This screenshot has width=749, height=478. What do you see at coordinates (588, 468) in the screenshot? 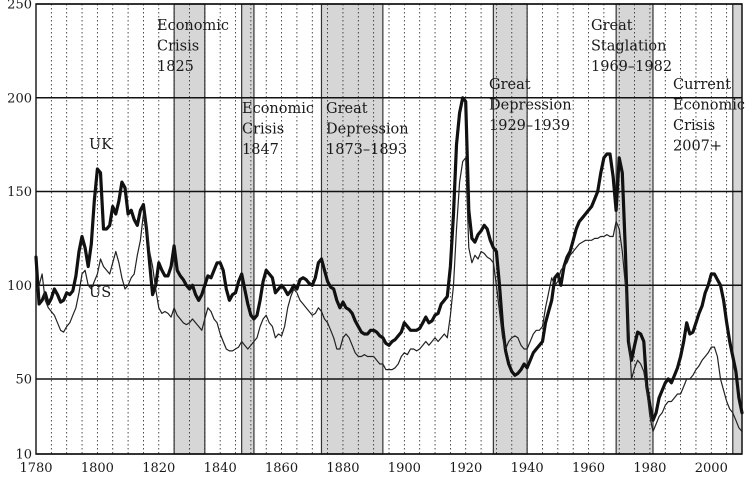
I see `x-tick-label: 1960` at bounding box center [588, 468].